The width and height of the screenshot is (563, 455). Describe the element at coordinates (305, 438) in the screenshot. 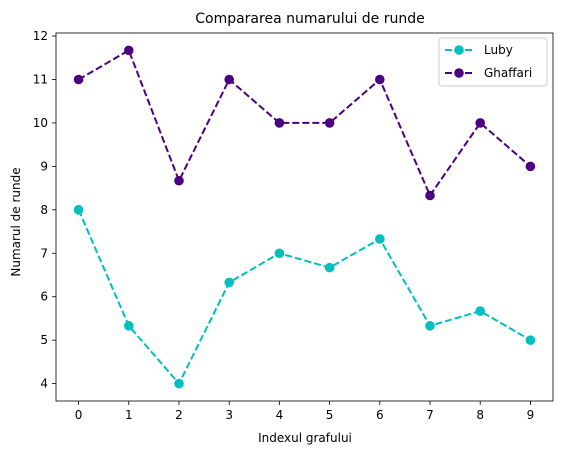

I see `x-axis-label: Indexul grafului` at that location.